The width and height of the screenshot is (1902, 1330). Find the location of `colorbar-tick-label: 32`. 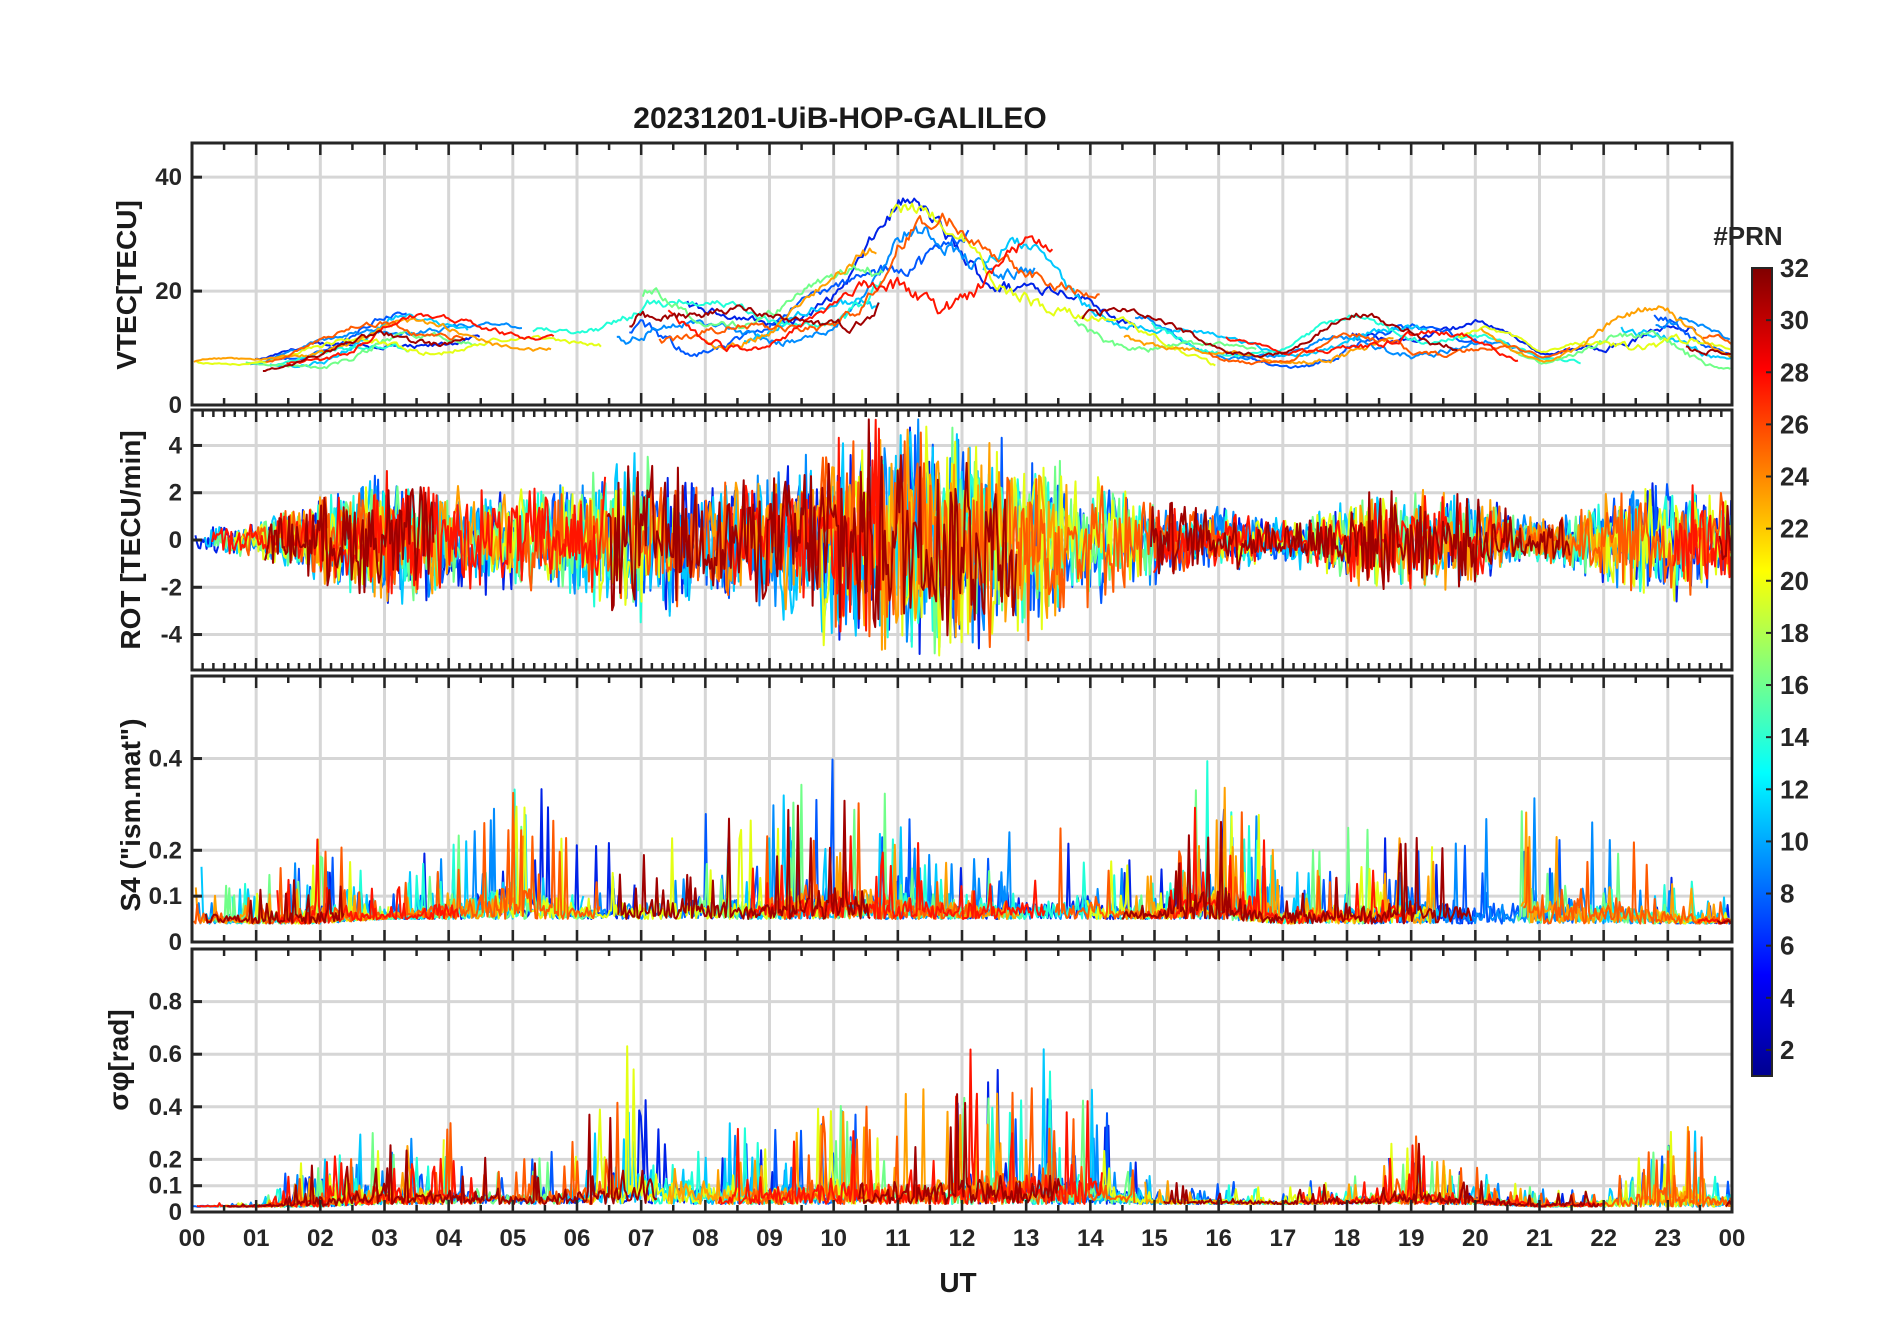

colorbar-tick-label: 32 is located at coordinates (1794, 268).